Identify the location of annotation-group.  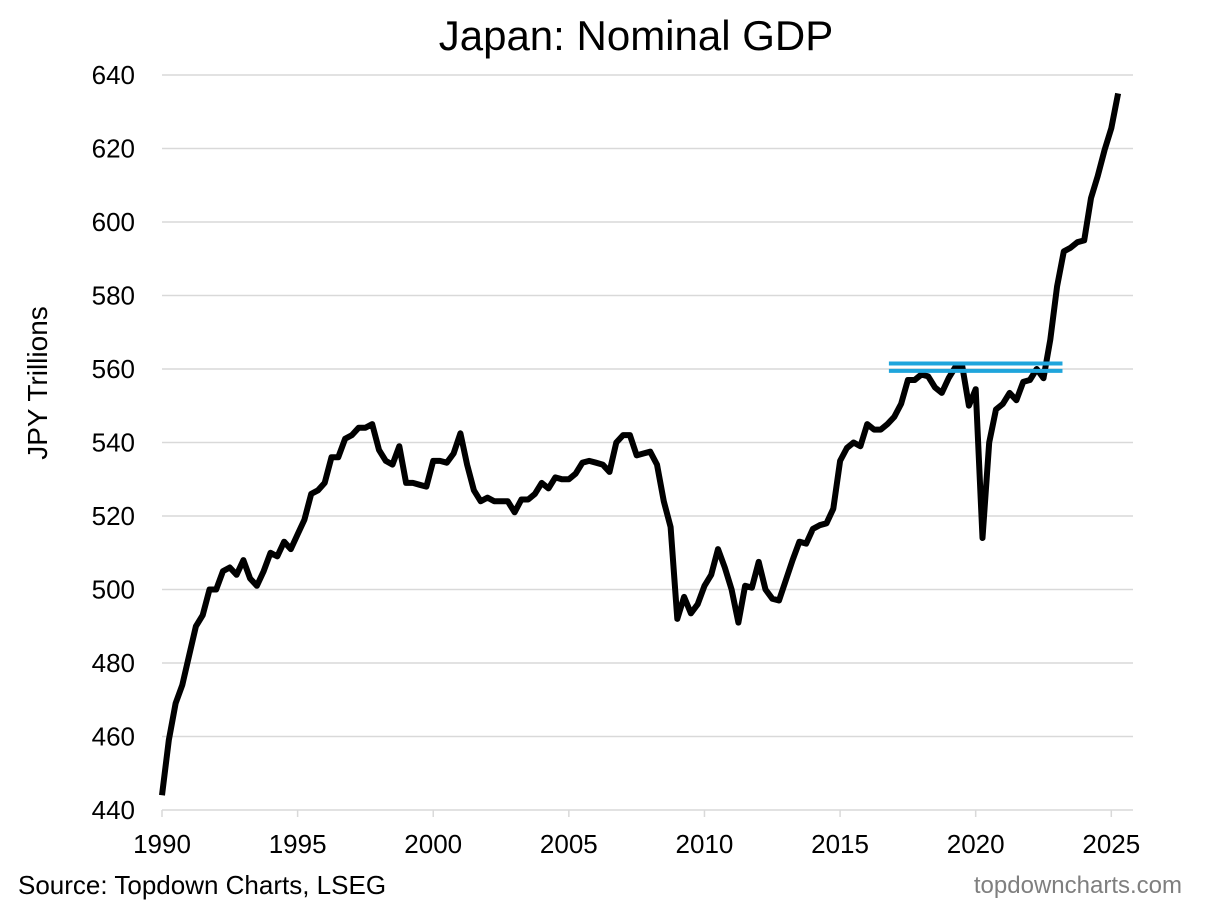
(975, 367).